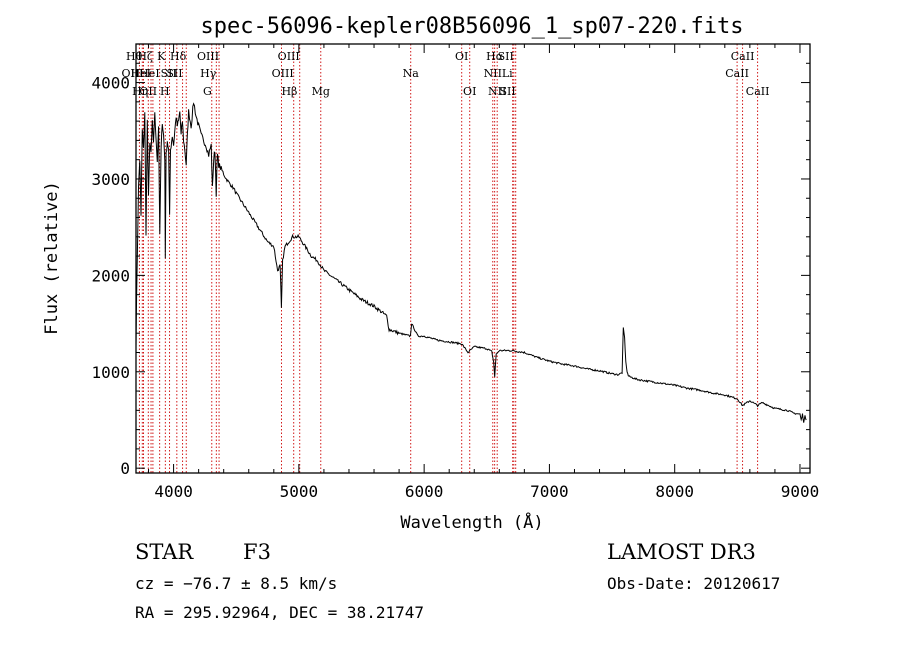  I want to click on line-label: Hθ, so click(134, 56).